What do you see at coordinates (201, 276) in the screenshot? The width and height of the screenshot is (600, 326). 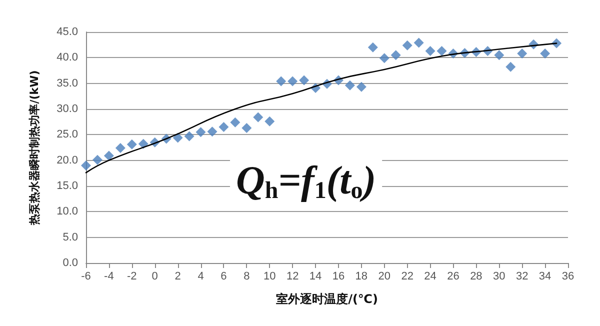 I see `x-tick-label: 4` at bounding box center [201, 276].